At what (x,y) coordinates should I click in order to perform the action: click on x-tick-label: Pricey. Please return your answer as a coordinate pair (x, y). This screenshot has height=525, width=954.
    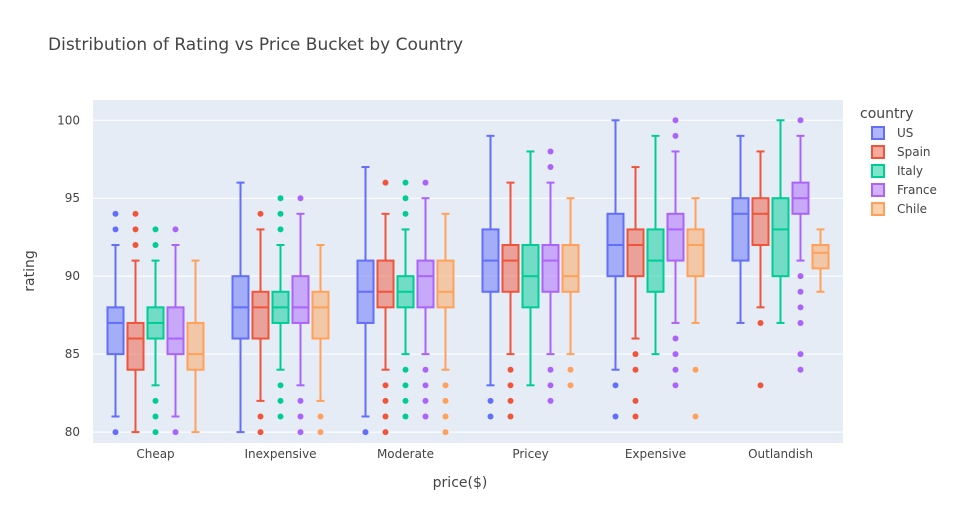
    Looking at the image, I should click on (530, 454).